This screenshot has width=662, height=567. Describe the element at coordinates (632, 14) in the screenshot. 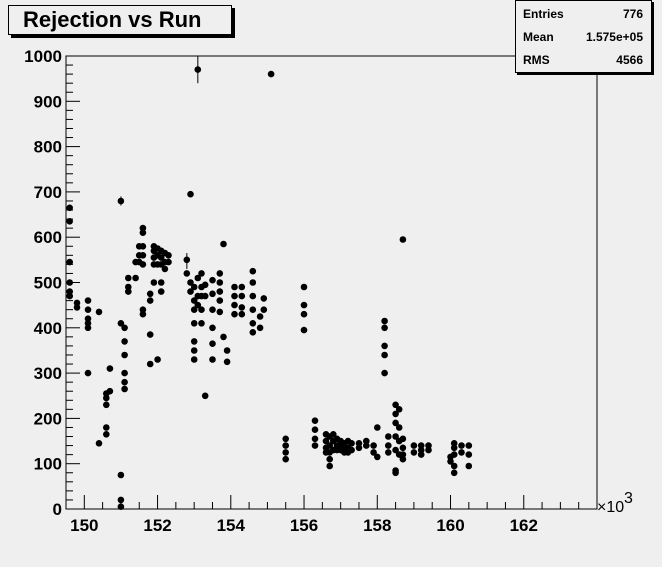

I see `stats-value: 776` at that location.